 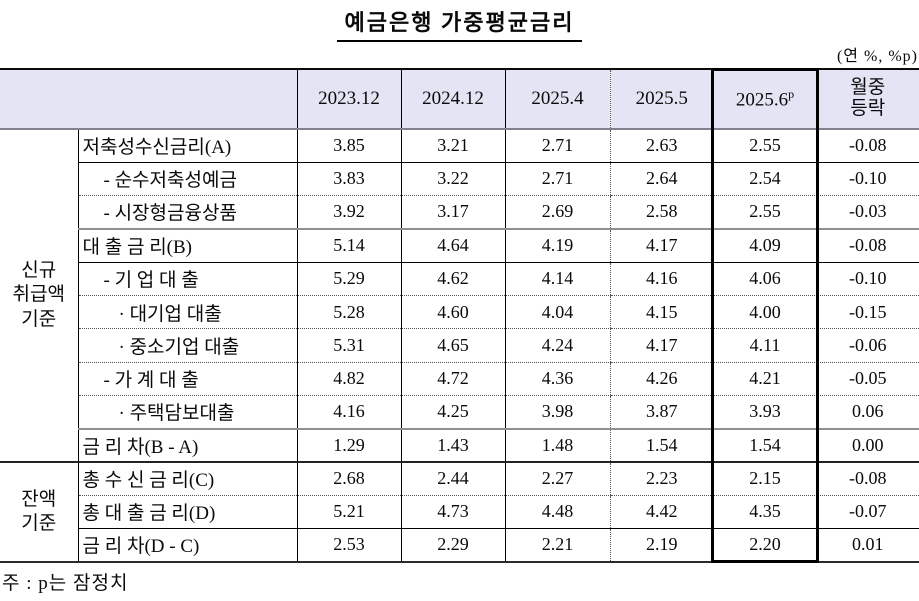 I want to click on table-row: - 가 계 대 출 4.82 4.72 4.36 4.26 4.21 -0.05, so click(x=459, y=379).